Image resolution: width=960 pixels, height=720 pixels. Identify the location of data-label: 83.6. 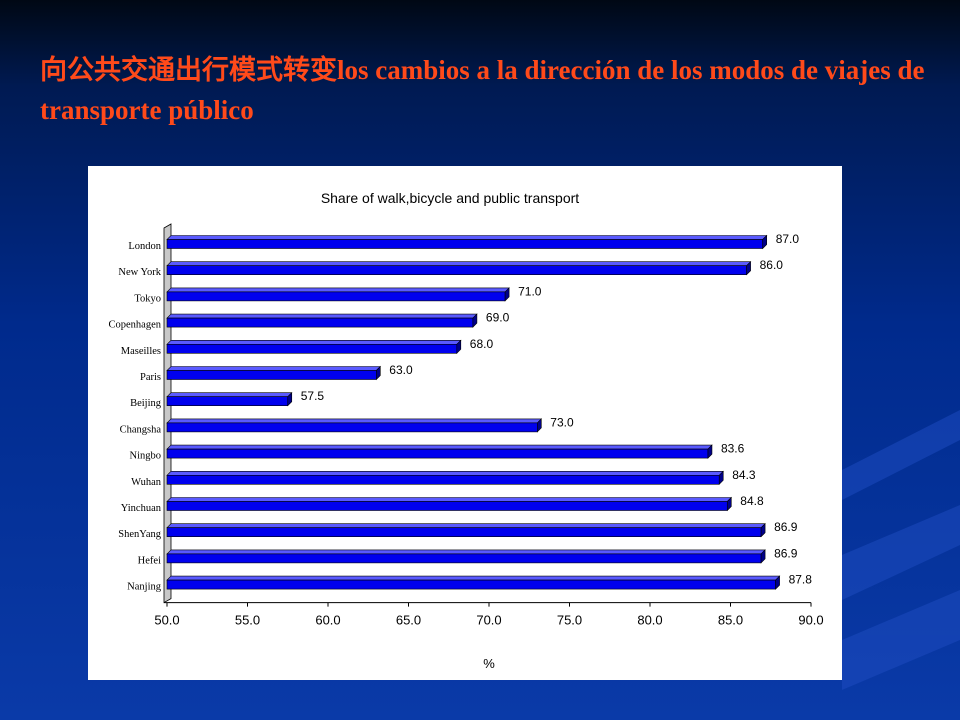
(733, 449).